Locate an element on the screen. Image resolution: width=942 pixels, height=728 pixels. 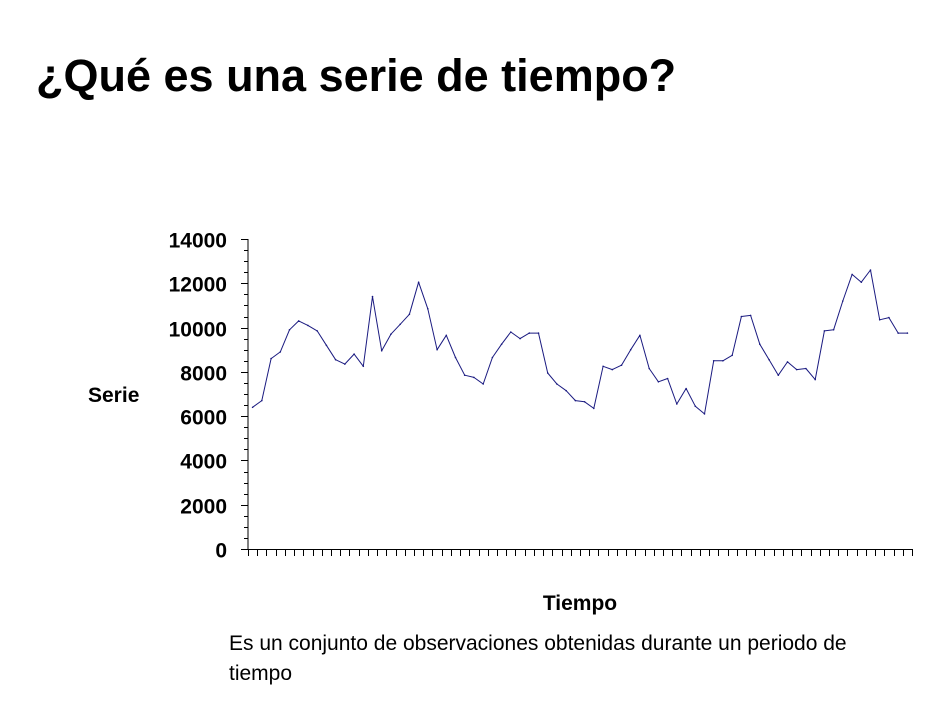
x-axis is located at coordinates (580, 552).